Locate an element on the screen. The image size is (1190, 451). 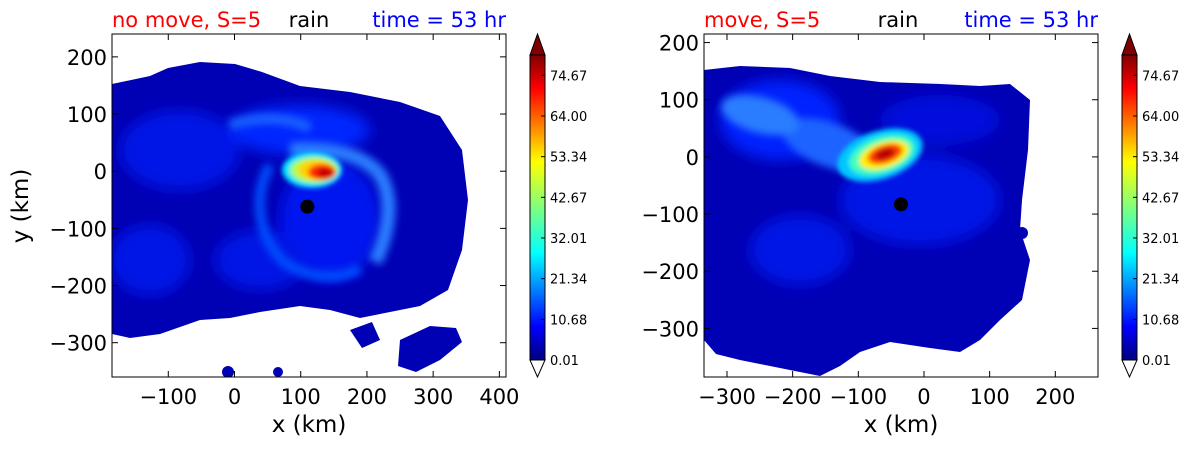
rain-band is located at coordinates (312, 197).